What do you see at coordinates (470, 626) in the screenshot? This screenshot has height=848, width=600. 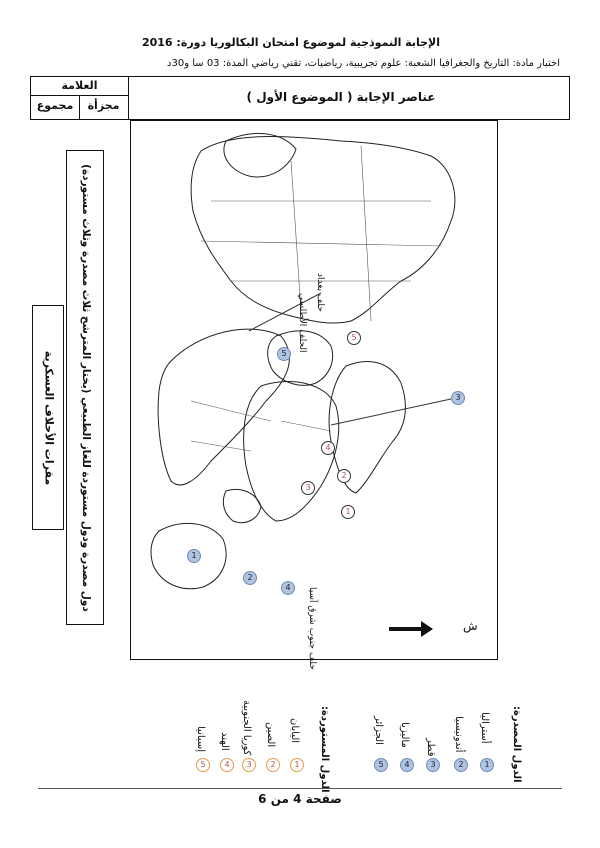 I see `north-label: ش` at bounding box center [470, 626].